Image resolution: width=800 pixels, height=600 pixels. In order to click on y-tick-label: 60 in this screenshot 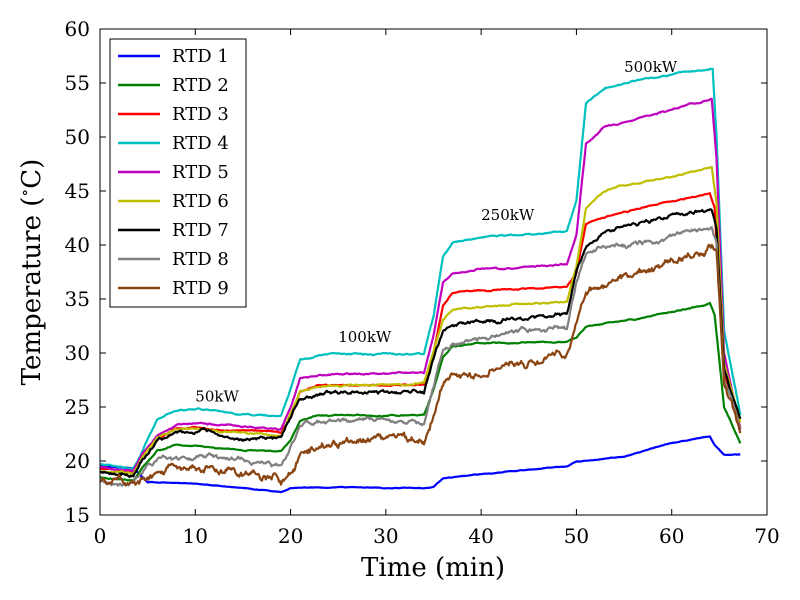, I will do `click(77, 29)`.